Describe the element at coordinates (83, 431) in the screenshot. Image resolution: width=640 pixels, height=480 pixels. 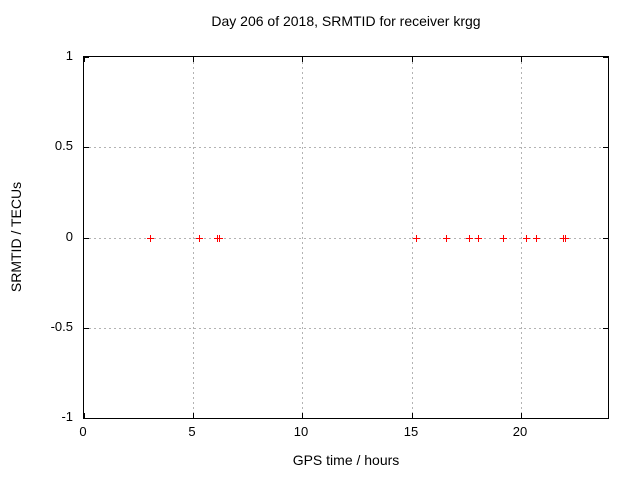
I see `x-tick-label: 0` at that location.